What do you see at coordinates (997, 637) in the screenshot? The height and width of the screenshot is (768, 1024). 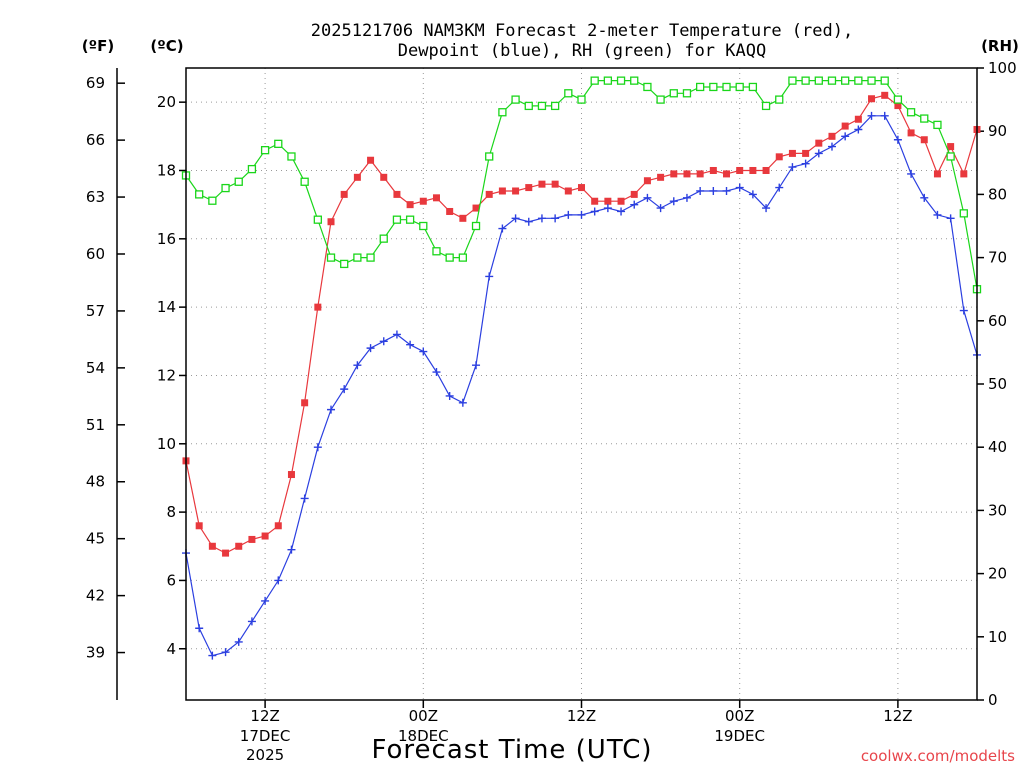 I see `rh-tick-label: 10` at bounding box center [997, 637].